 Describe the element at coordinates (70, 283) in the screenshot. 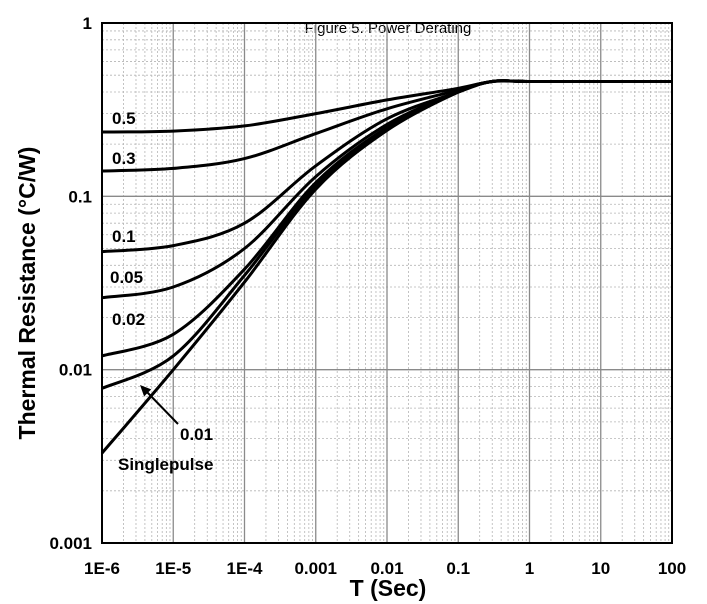

I see `y-tick-labels: 0.001 0.01 0.1 1` at that location.